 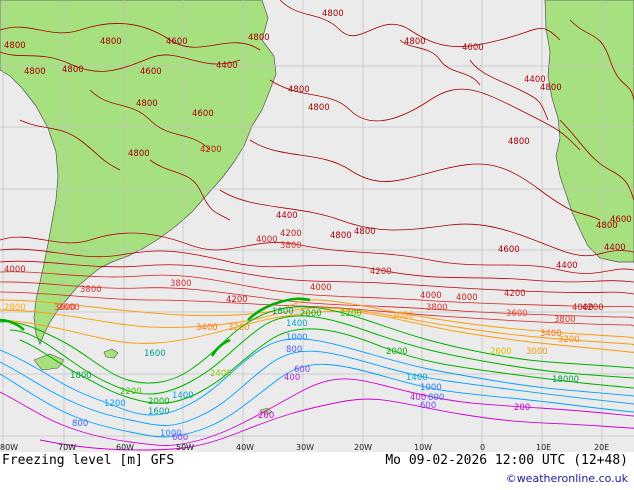 What do you see at coordinates (423, 447) in the screenshot?
I see `longitude-label: 10W` at bounding box center [423, 447].